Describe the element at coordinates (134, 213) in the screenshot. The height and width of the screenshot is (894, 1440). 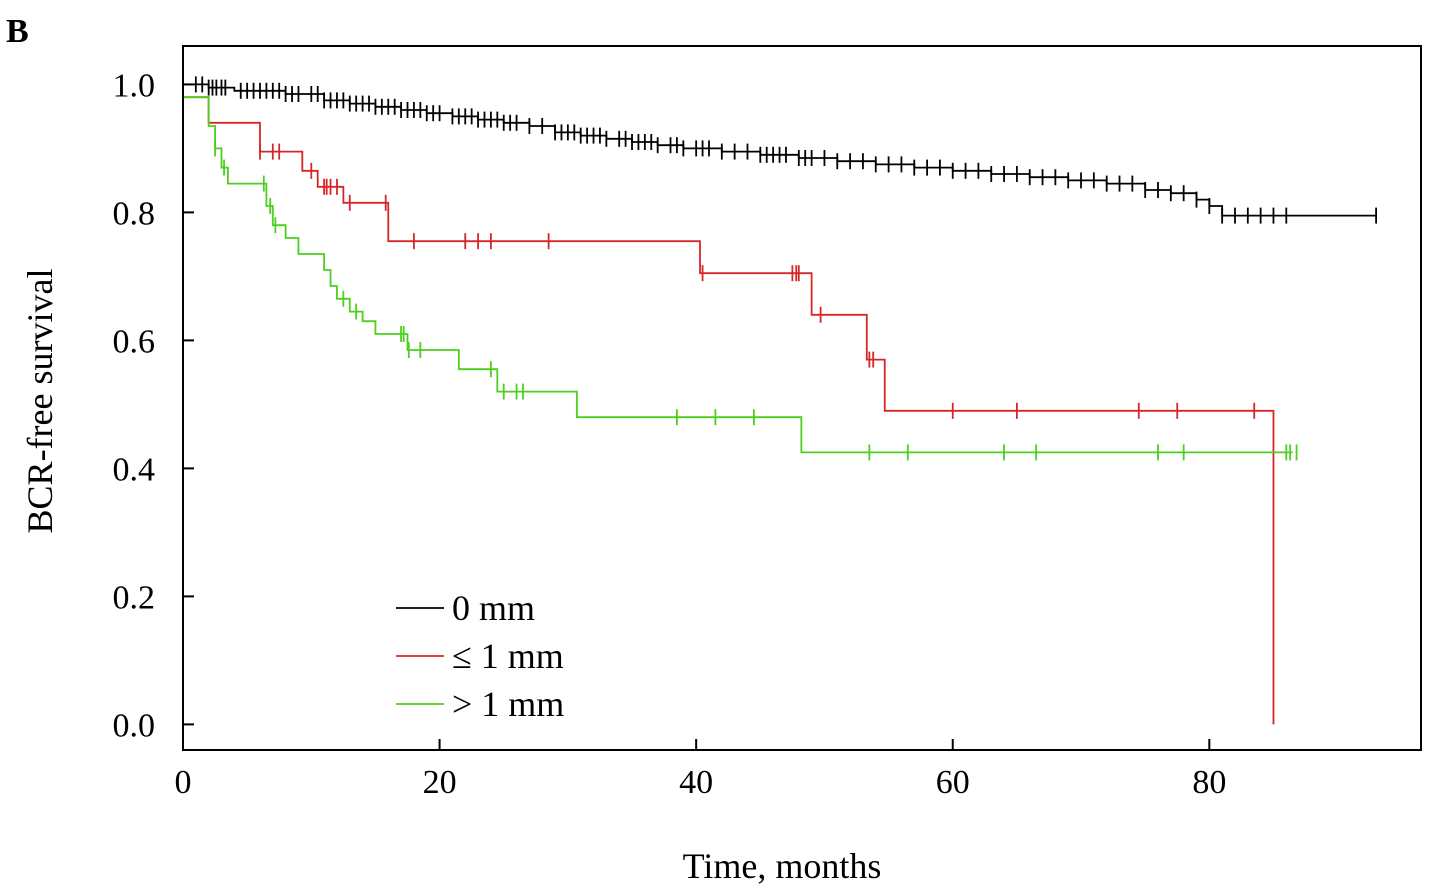
I see `y-tick-label: 0.8` at that location.